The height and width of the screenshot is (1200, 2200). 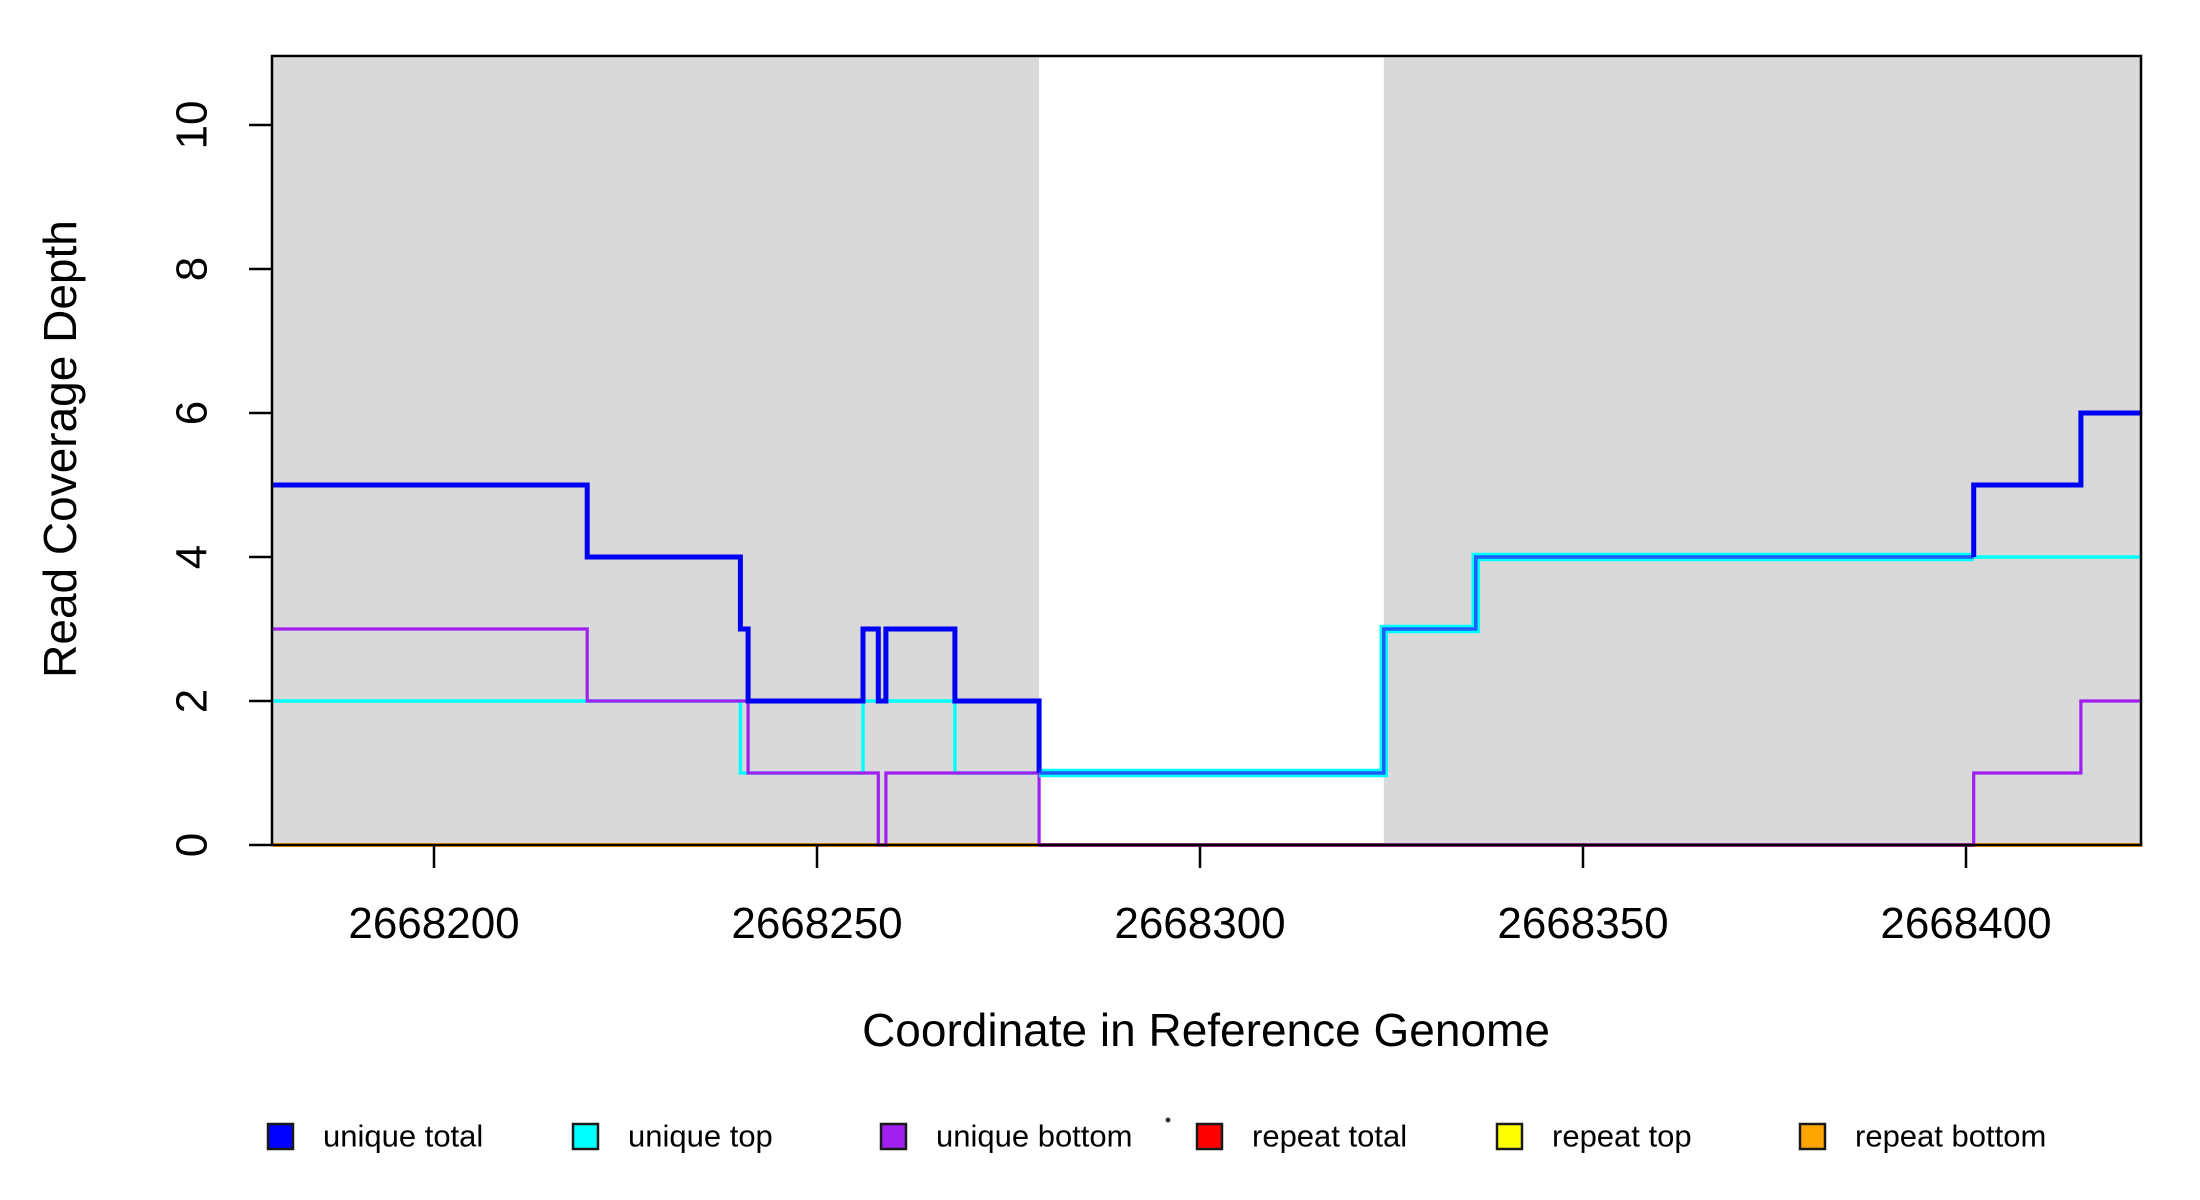 I want to click on x-tick-label: 2668400, so click(x=1965, y=923).